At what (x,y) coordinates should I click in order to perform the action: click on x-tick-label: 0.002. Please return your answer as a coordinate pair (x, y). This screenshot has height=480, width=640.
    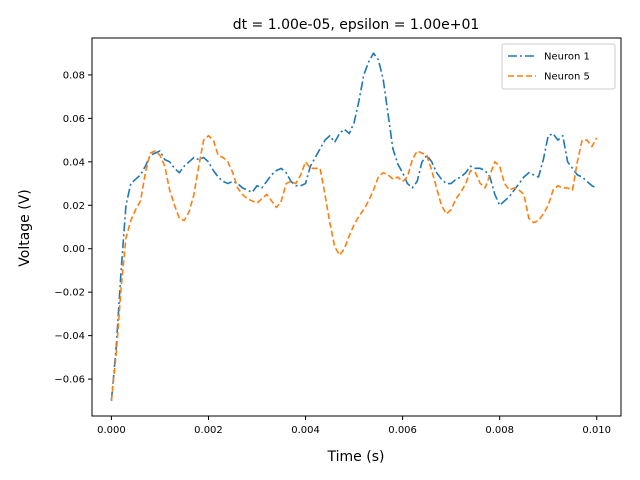
    Looking at the image, I should click on (208, 430).